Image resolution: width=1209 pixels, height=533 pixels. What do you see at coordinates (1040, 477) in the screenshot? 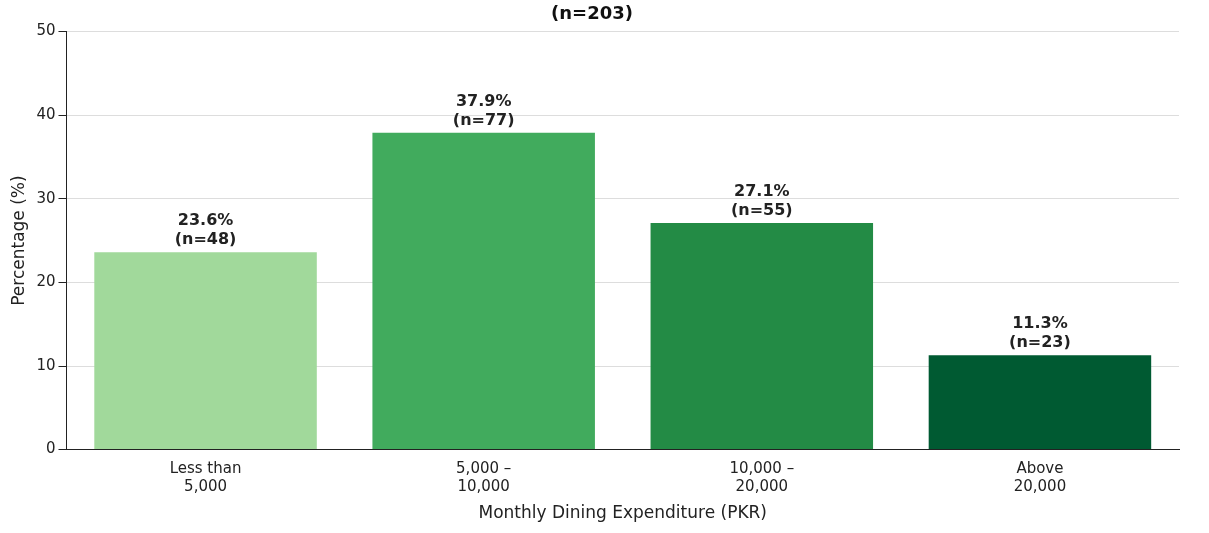
I see `x-tick-label: Above 20,000` at bounding box center [1040, 477].